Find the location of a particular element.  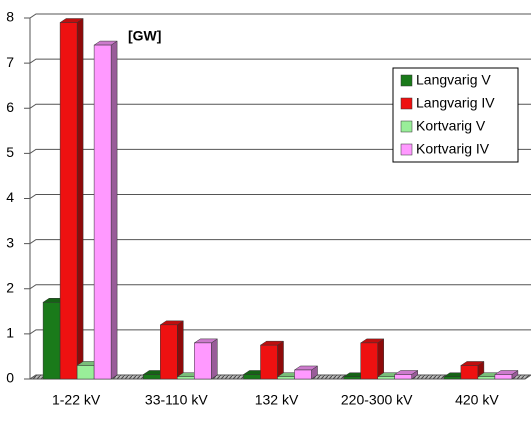

legend-label: Langvarig V is located at coordinates (453, 80).